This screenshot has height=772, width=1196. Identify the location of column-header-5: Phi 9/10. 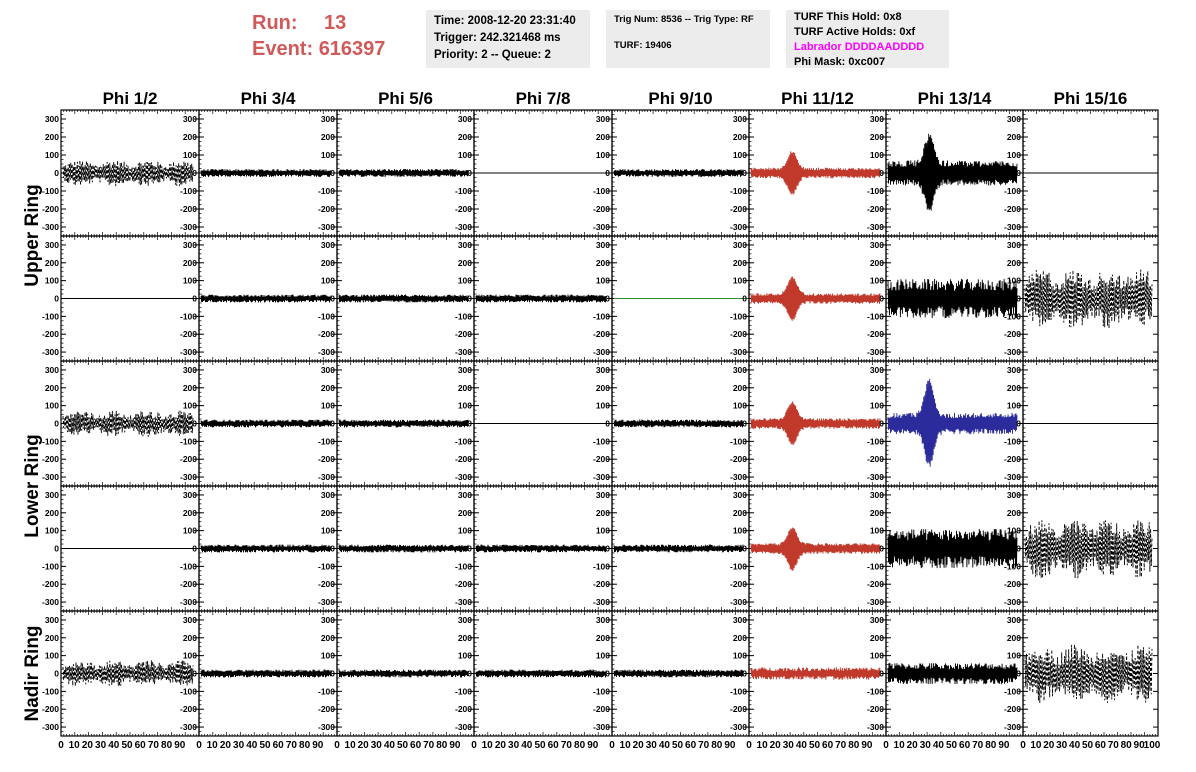
(680, 98).